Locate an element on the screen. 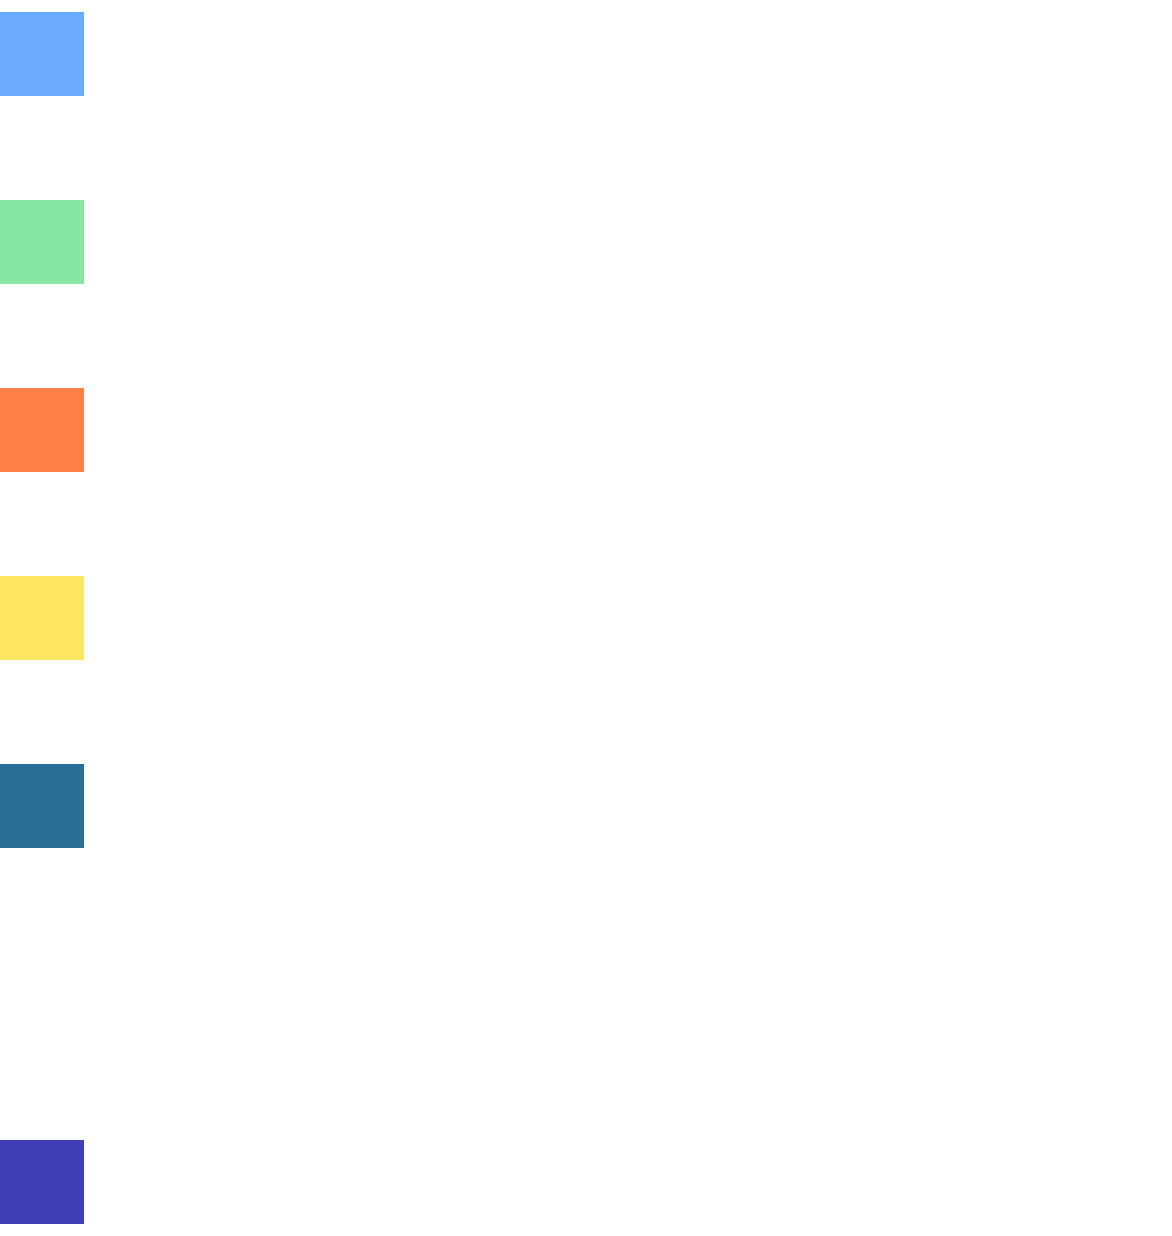  color-swatch-green is located at coordinates (42, 242).